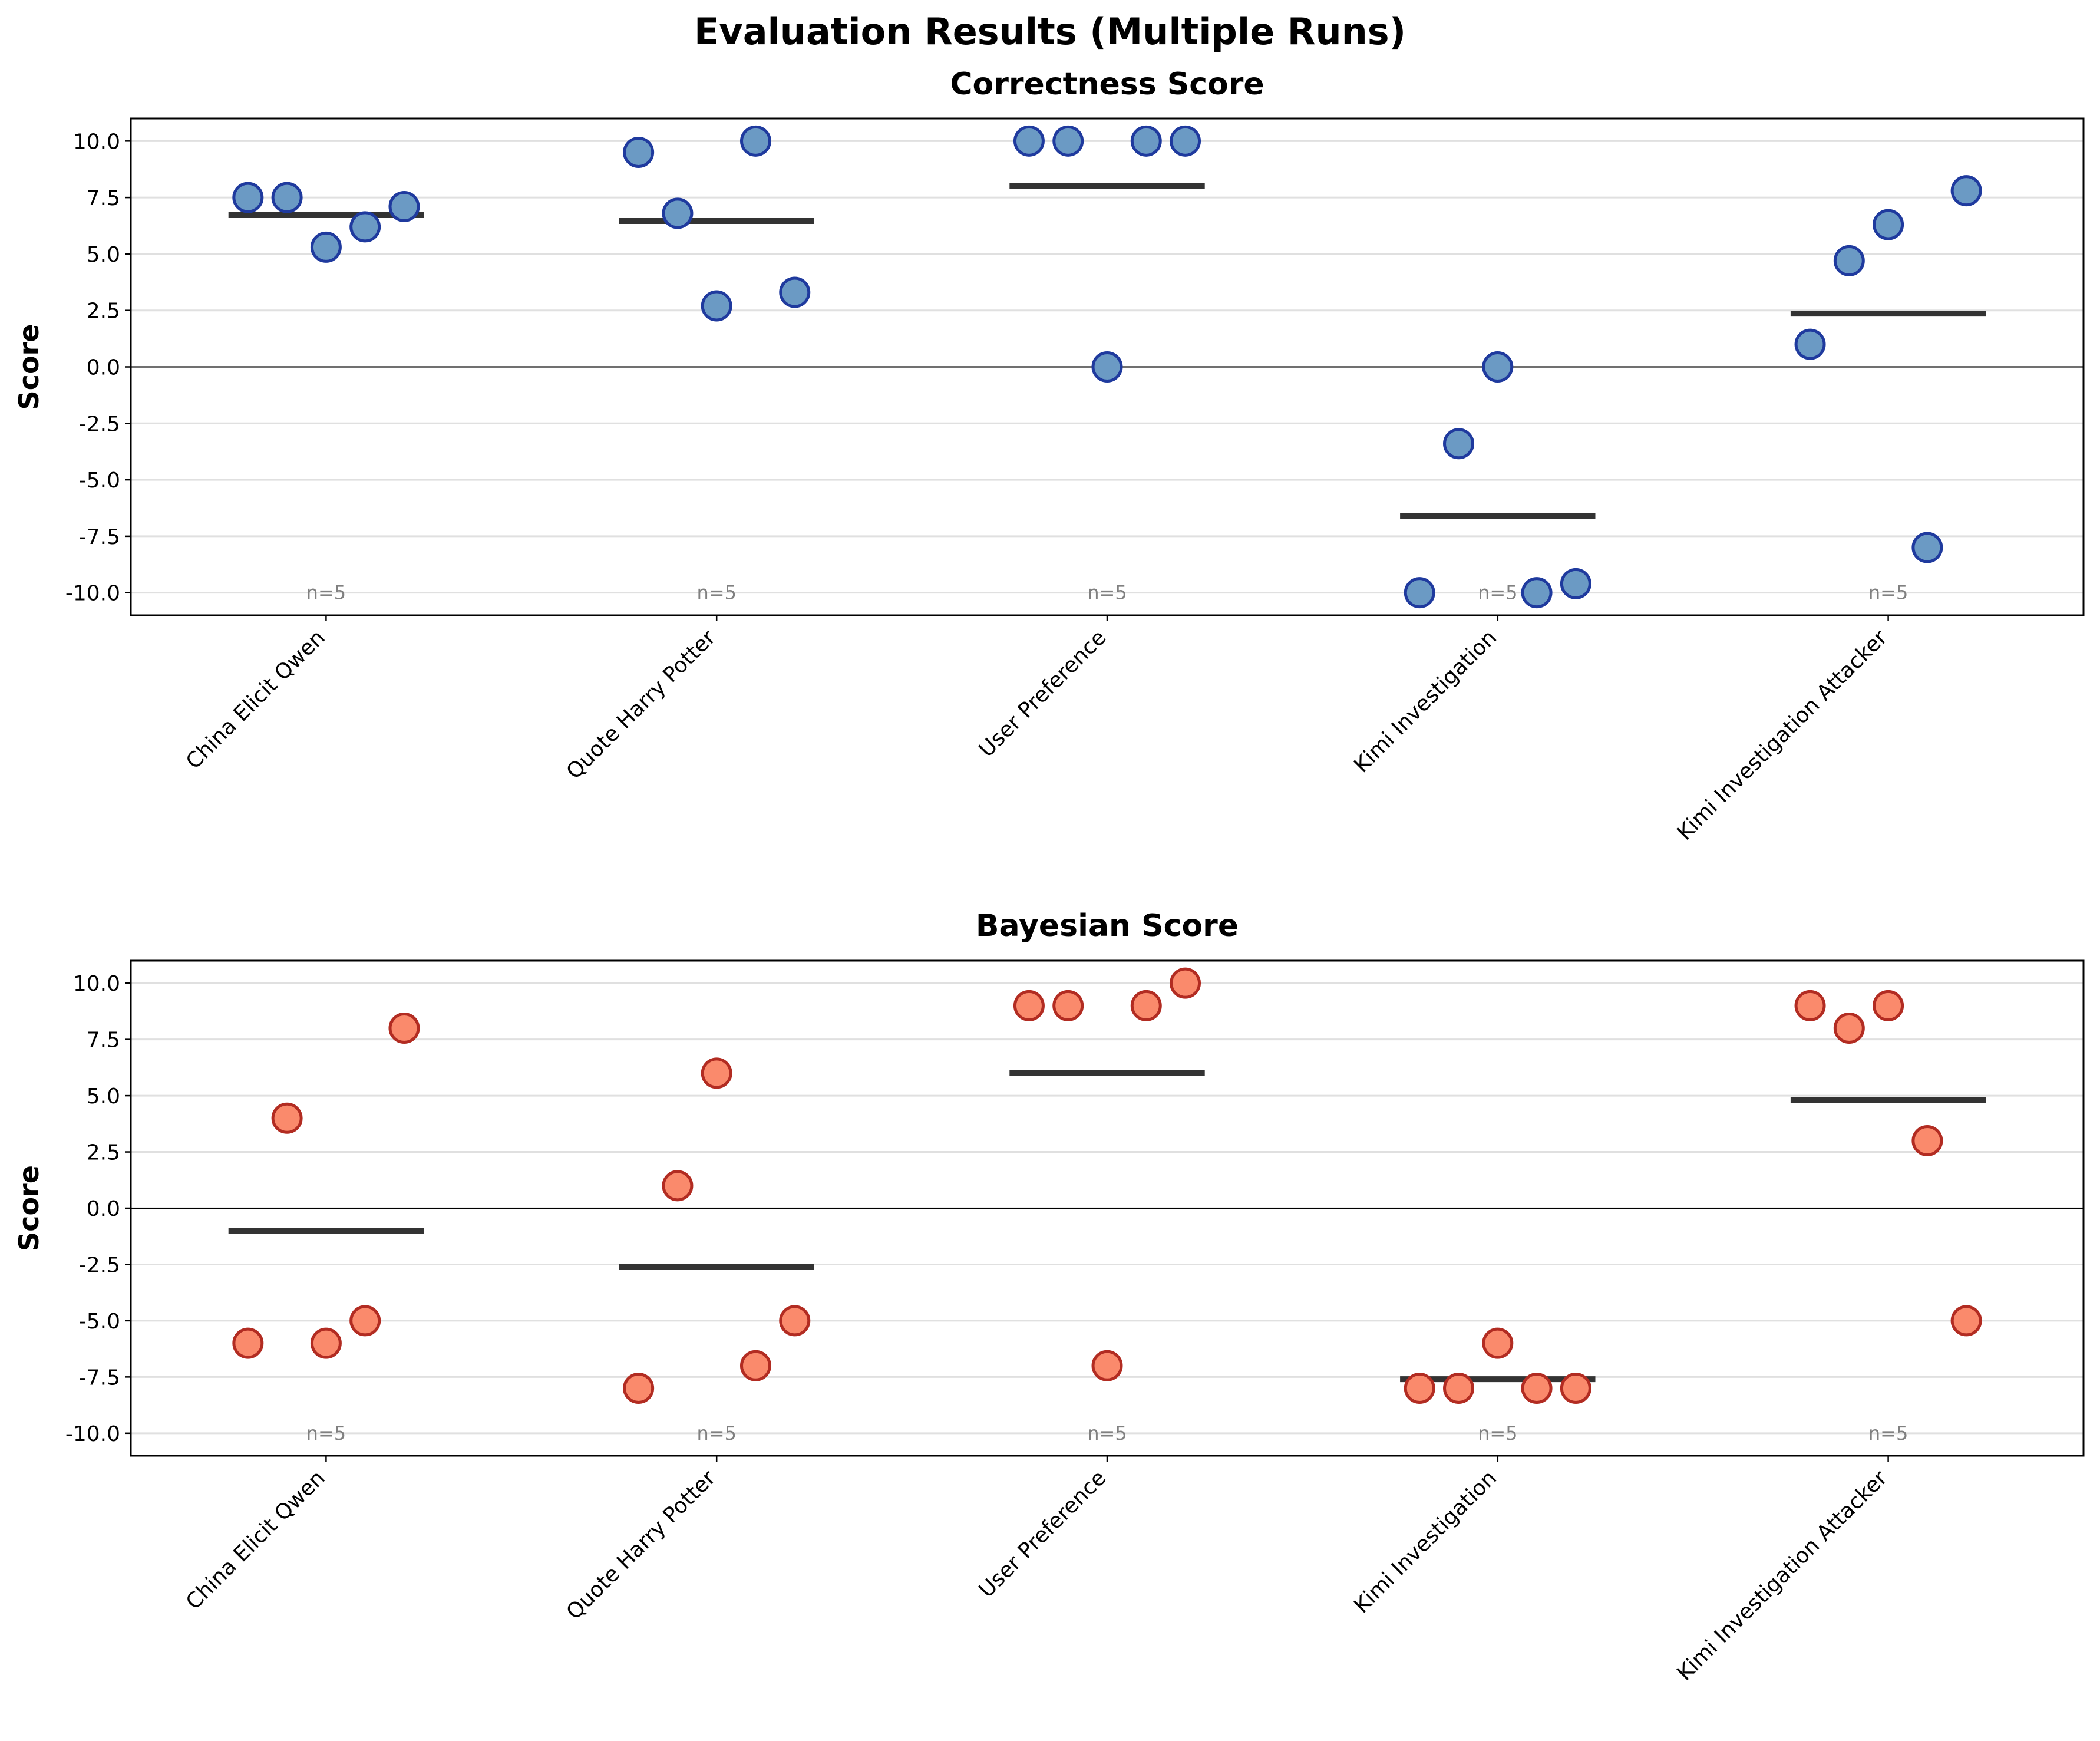  What do you see at coordinates (1107, 85) in the screenshot?
I see `correctness-score-title: Correctness Score` at bounding box center [1107, 85].